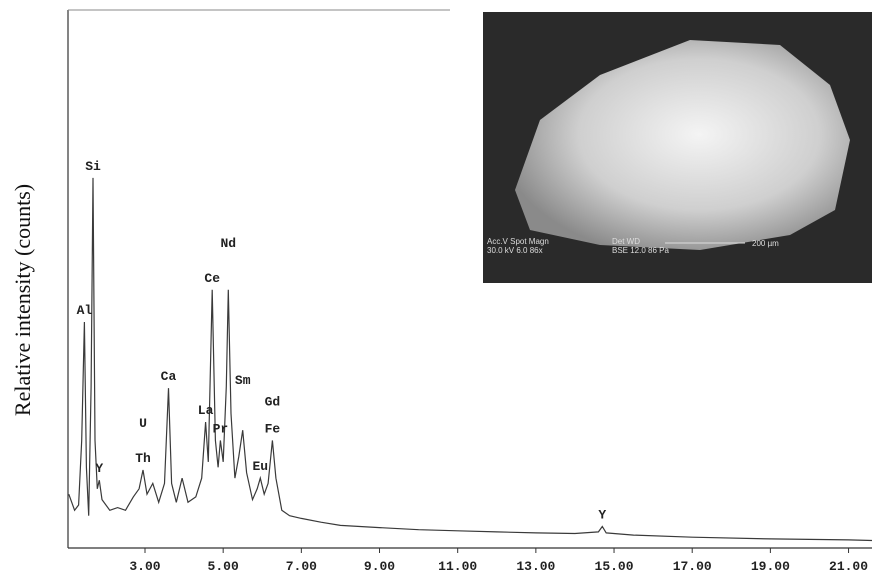 This screenshot has height=577, width=875. I want to click on peak-label: Si, so click(93, 166).